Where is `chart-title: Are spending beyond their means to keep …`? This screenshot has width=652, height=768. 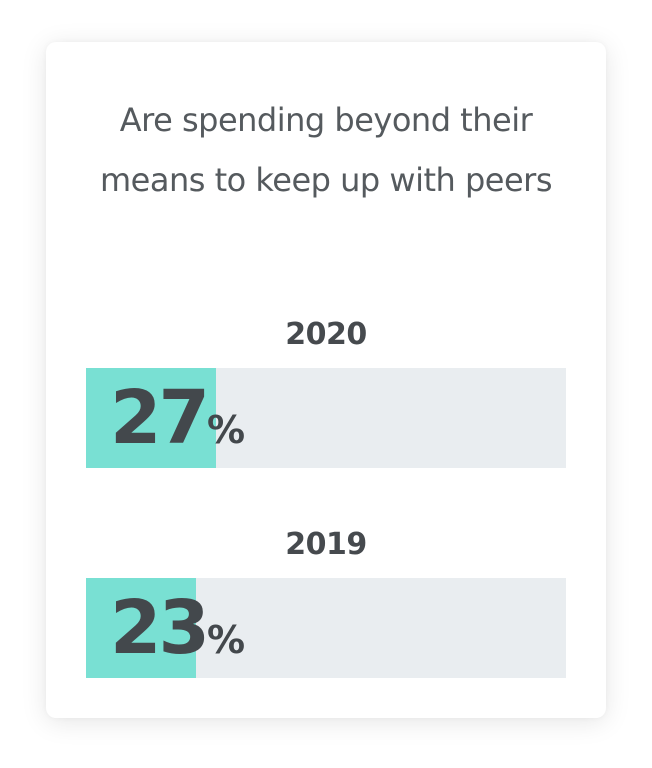 chart-title: Are spending beyond their means to keep … is located at coordinates (326, 150).